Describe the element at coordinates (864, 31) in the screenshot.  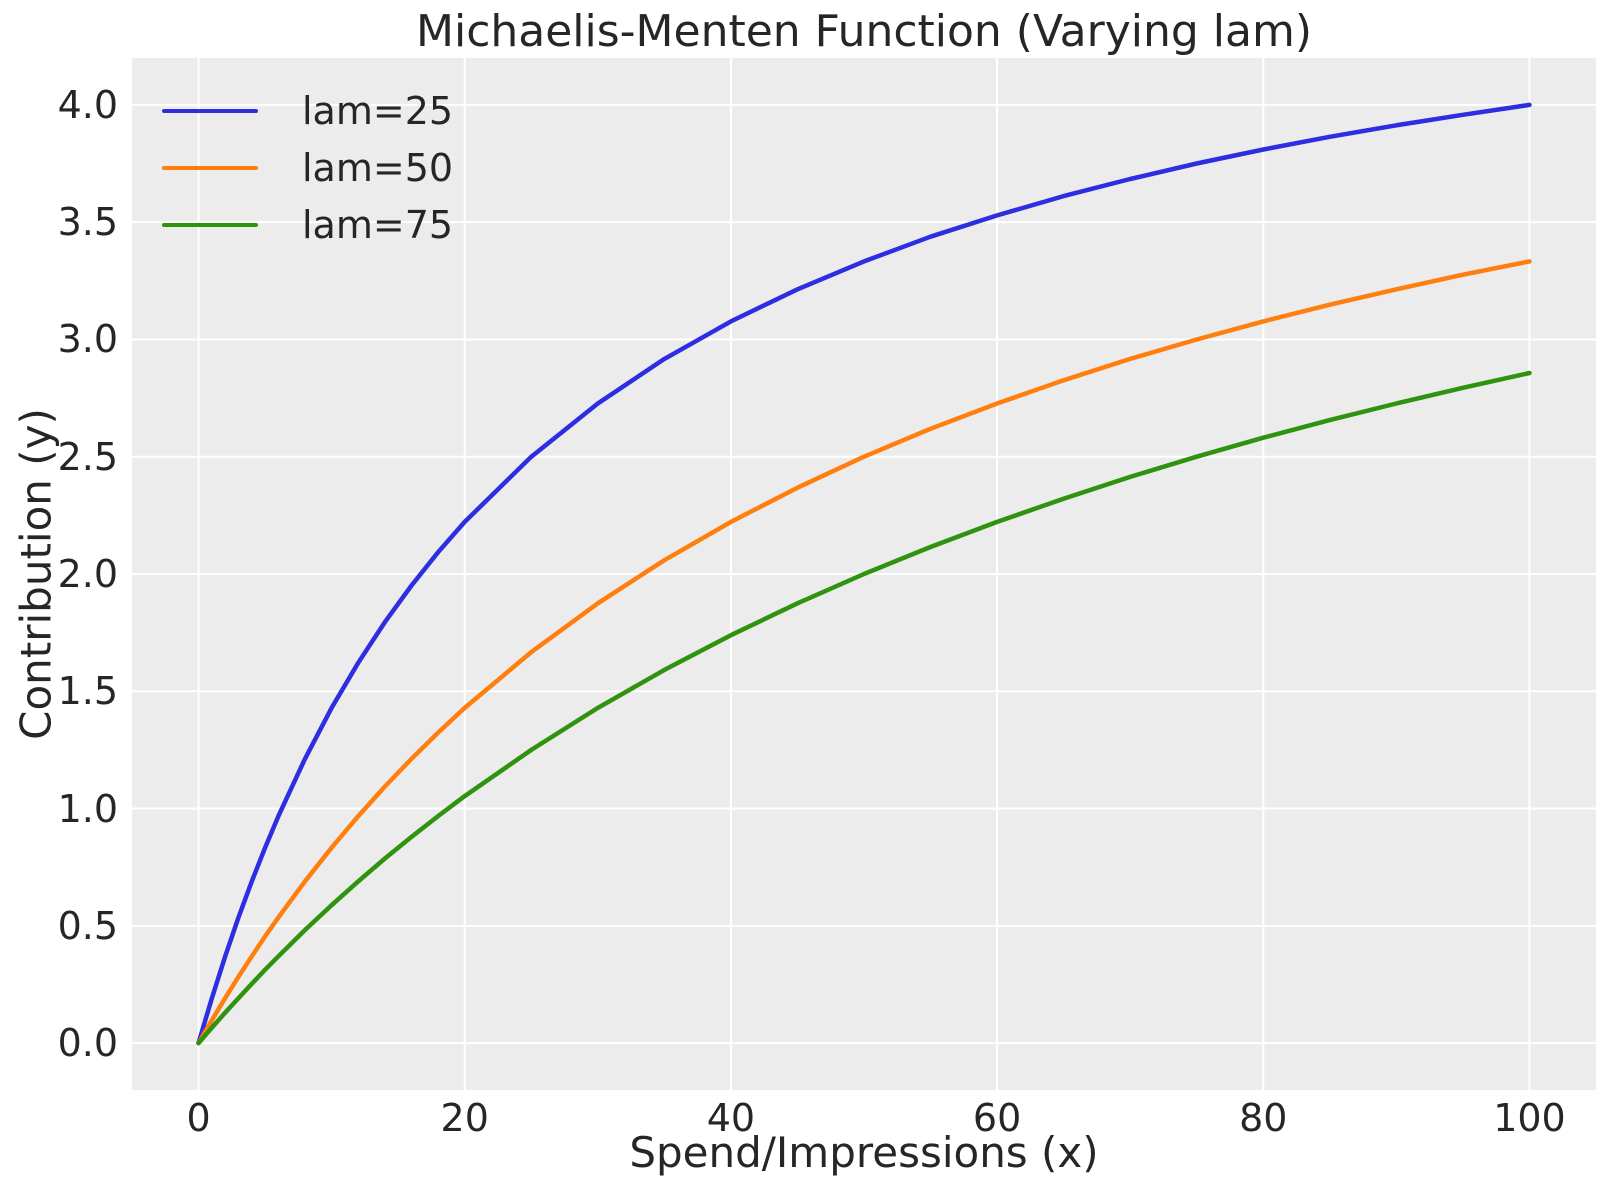
I see `chart-title: Michaelis-Menten Function (Varying lam)` at that location.